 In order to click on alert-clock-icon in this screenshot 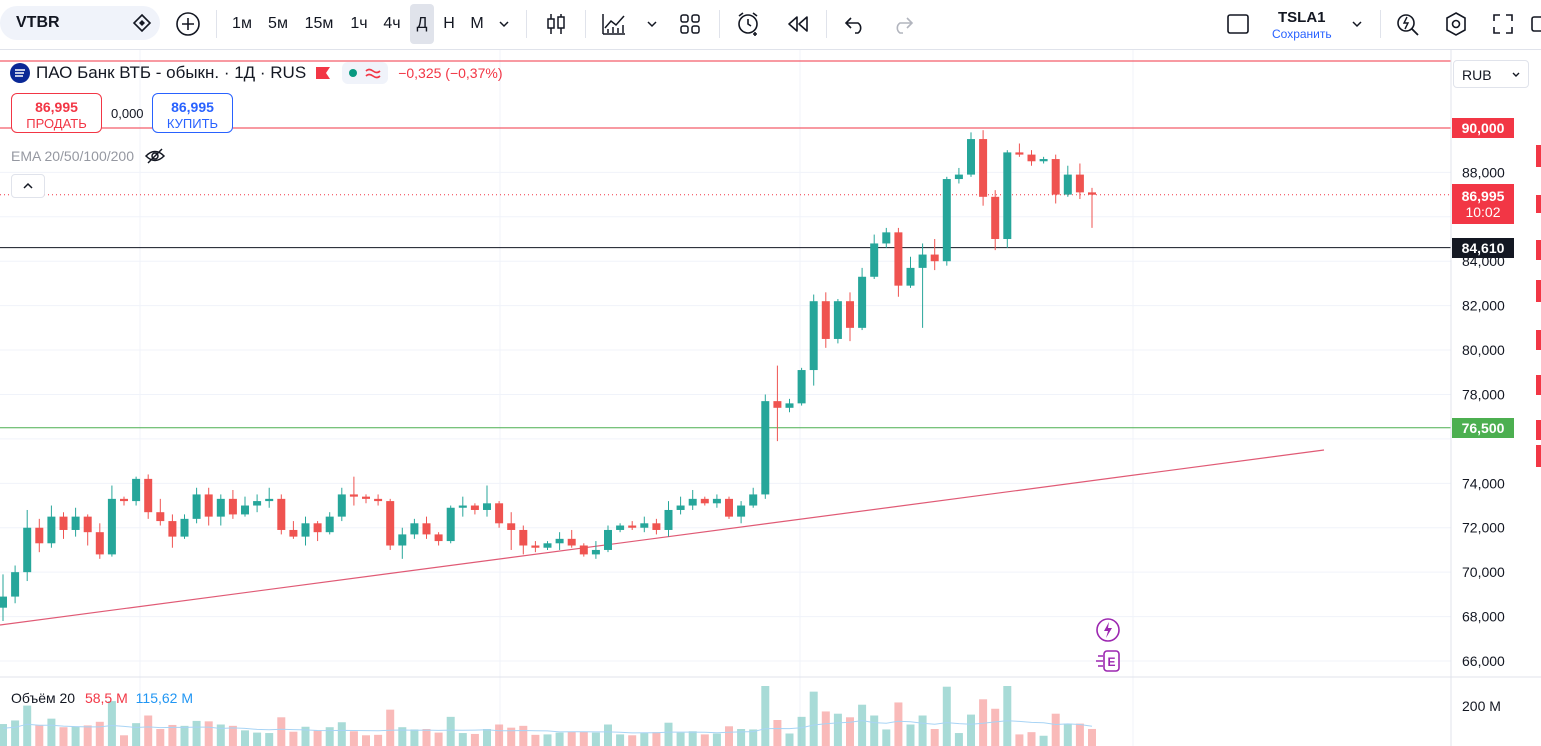, I will do `click(749, 24)`.